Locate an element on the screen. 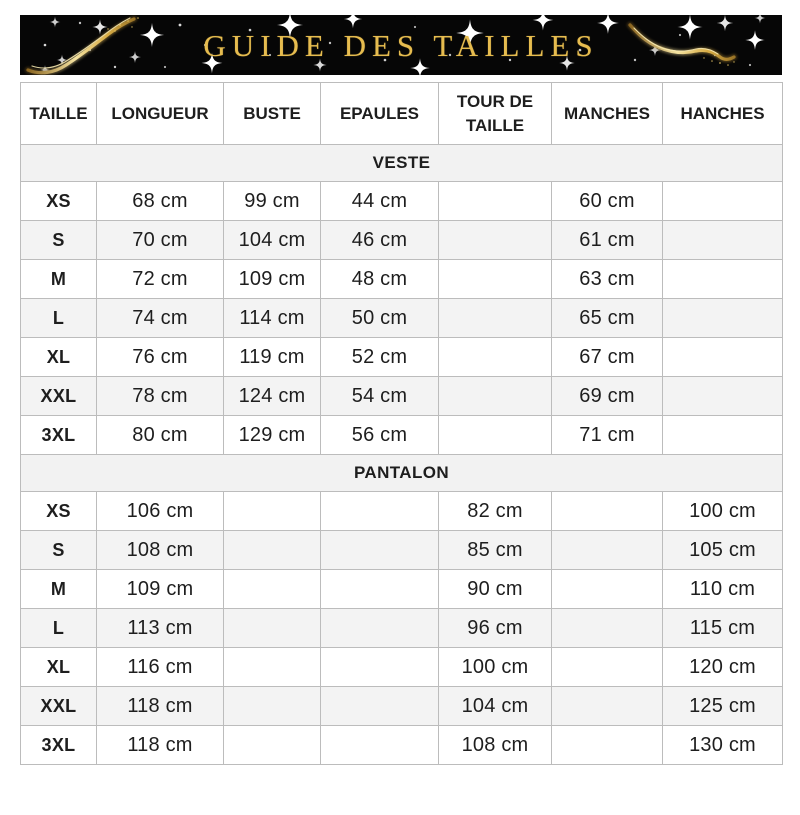 This screenshot has height=815, width=800. measure-cell: 110 cm is located at coordinates (722, 589).